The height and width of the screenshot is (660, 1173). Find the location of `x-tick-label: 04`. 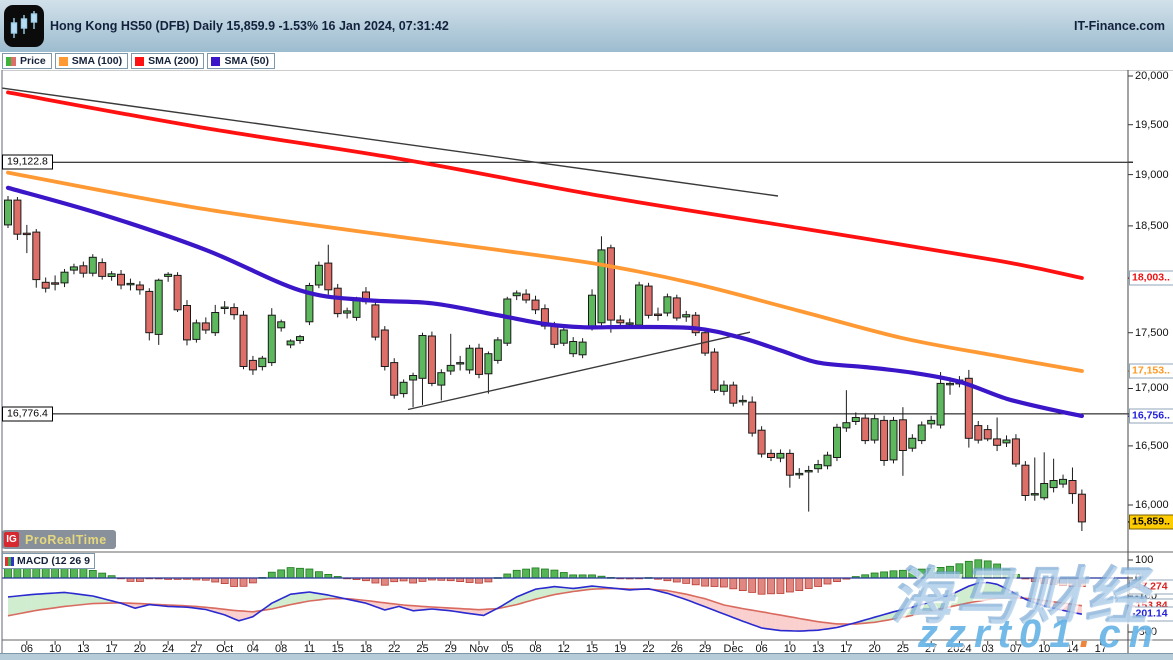

x-tick-label: 04 is located at coordinates (253, 649).